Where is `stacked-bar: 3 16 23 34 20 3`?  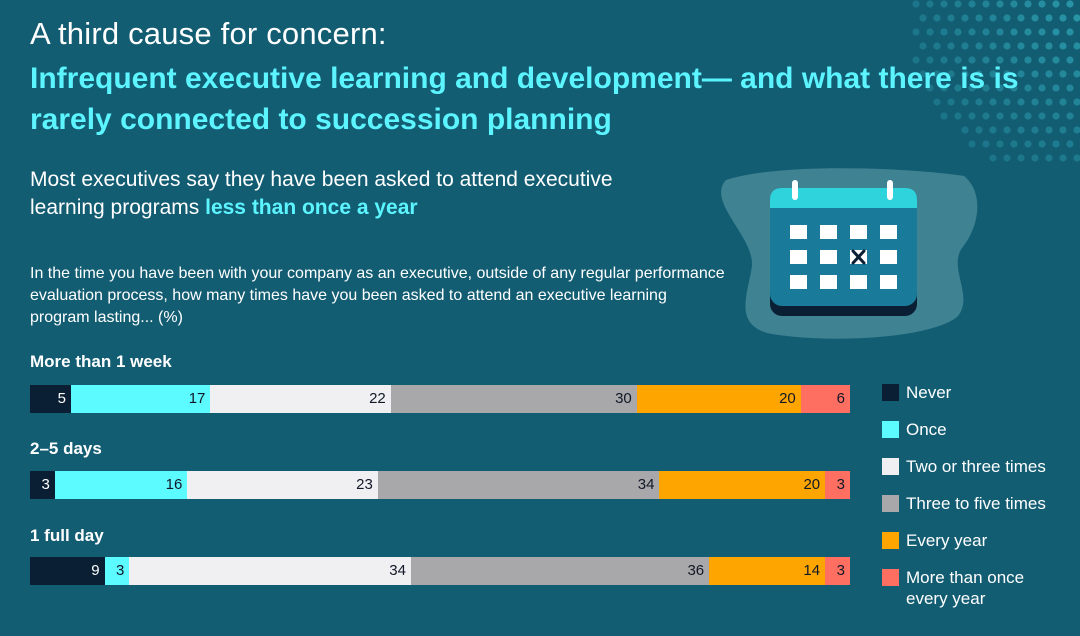 stacked-bar: 3 16 23 34 20 3 is located at coordinates (440, 485).